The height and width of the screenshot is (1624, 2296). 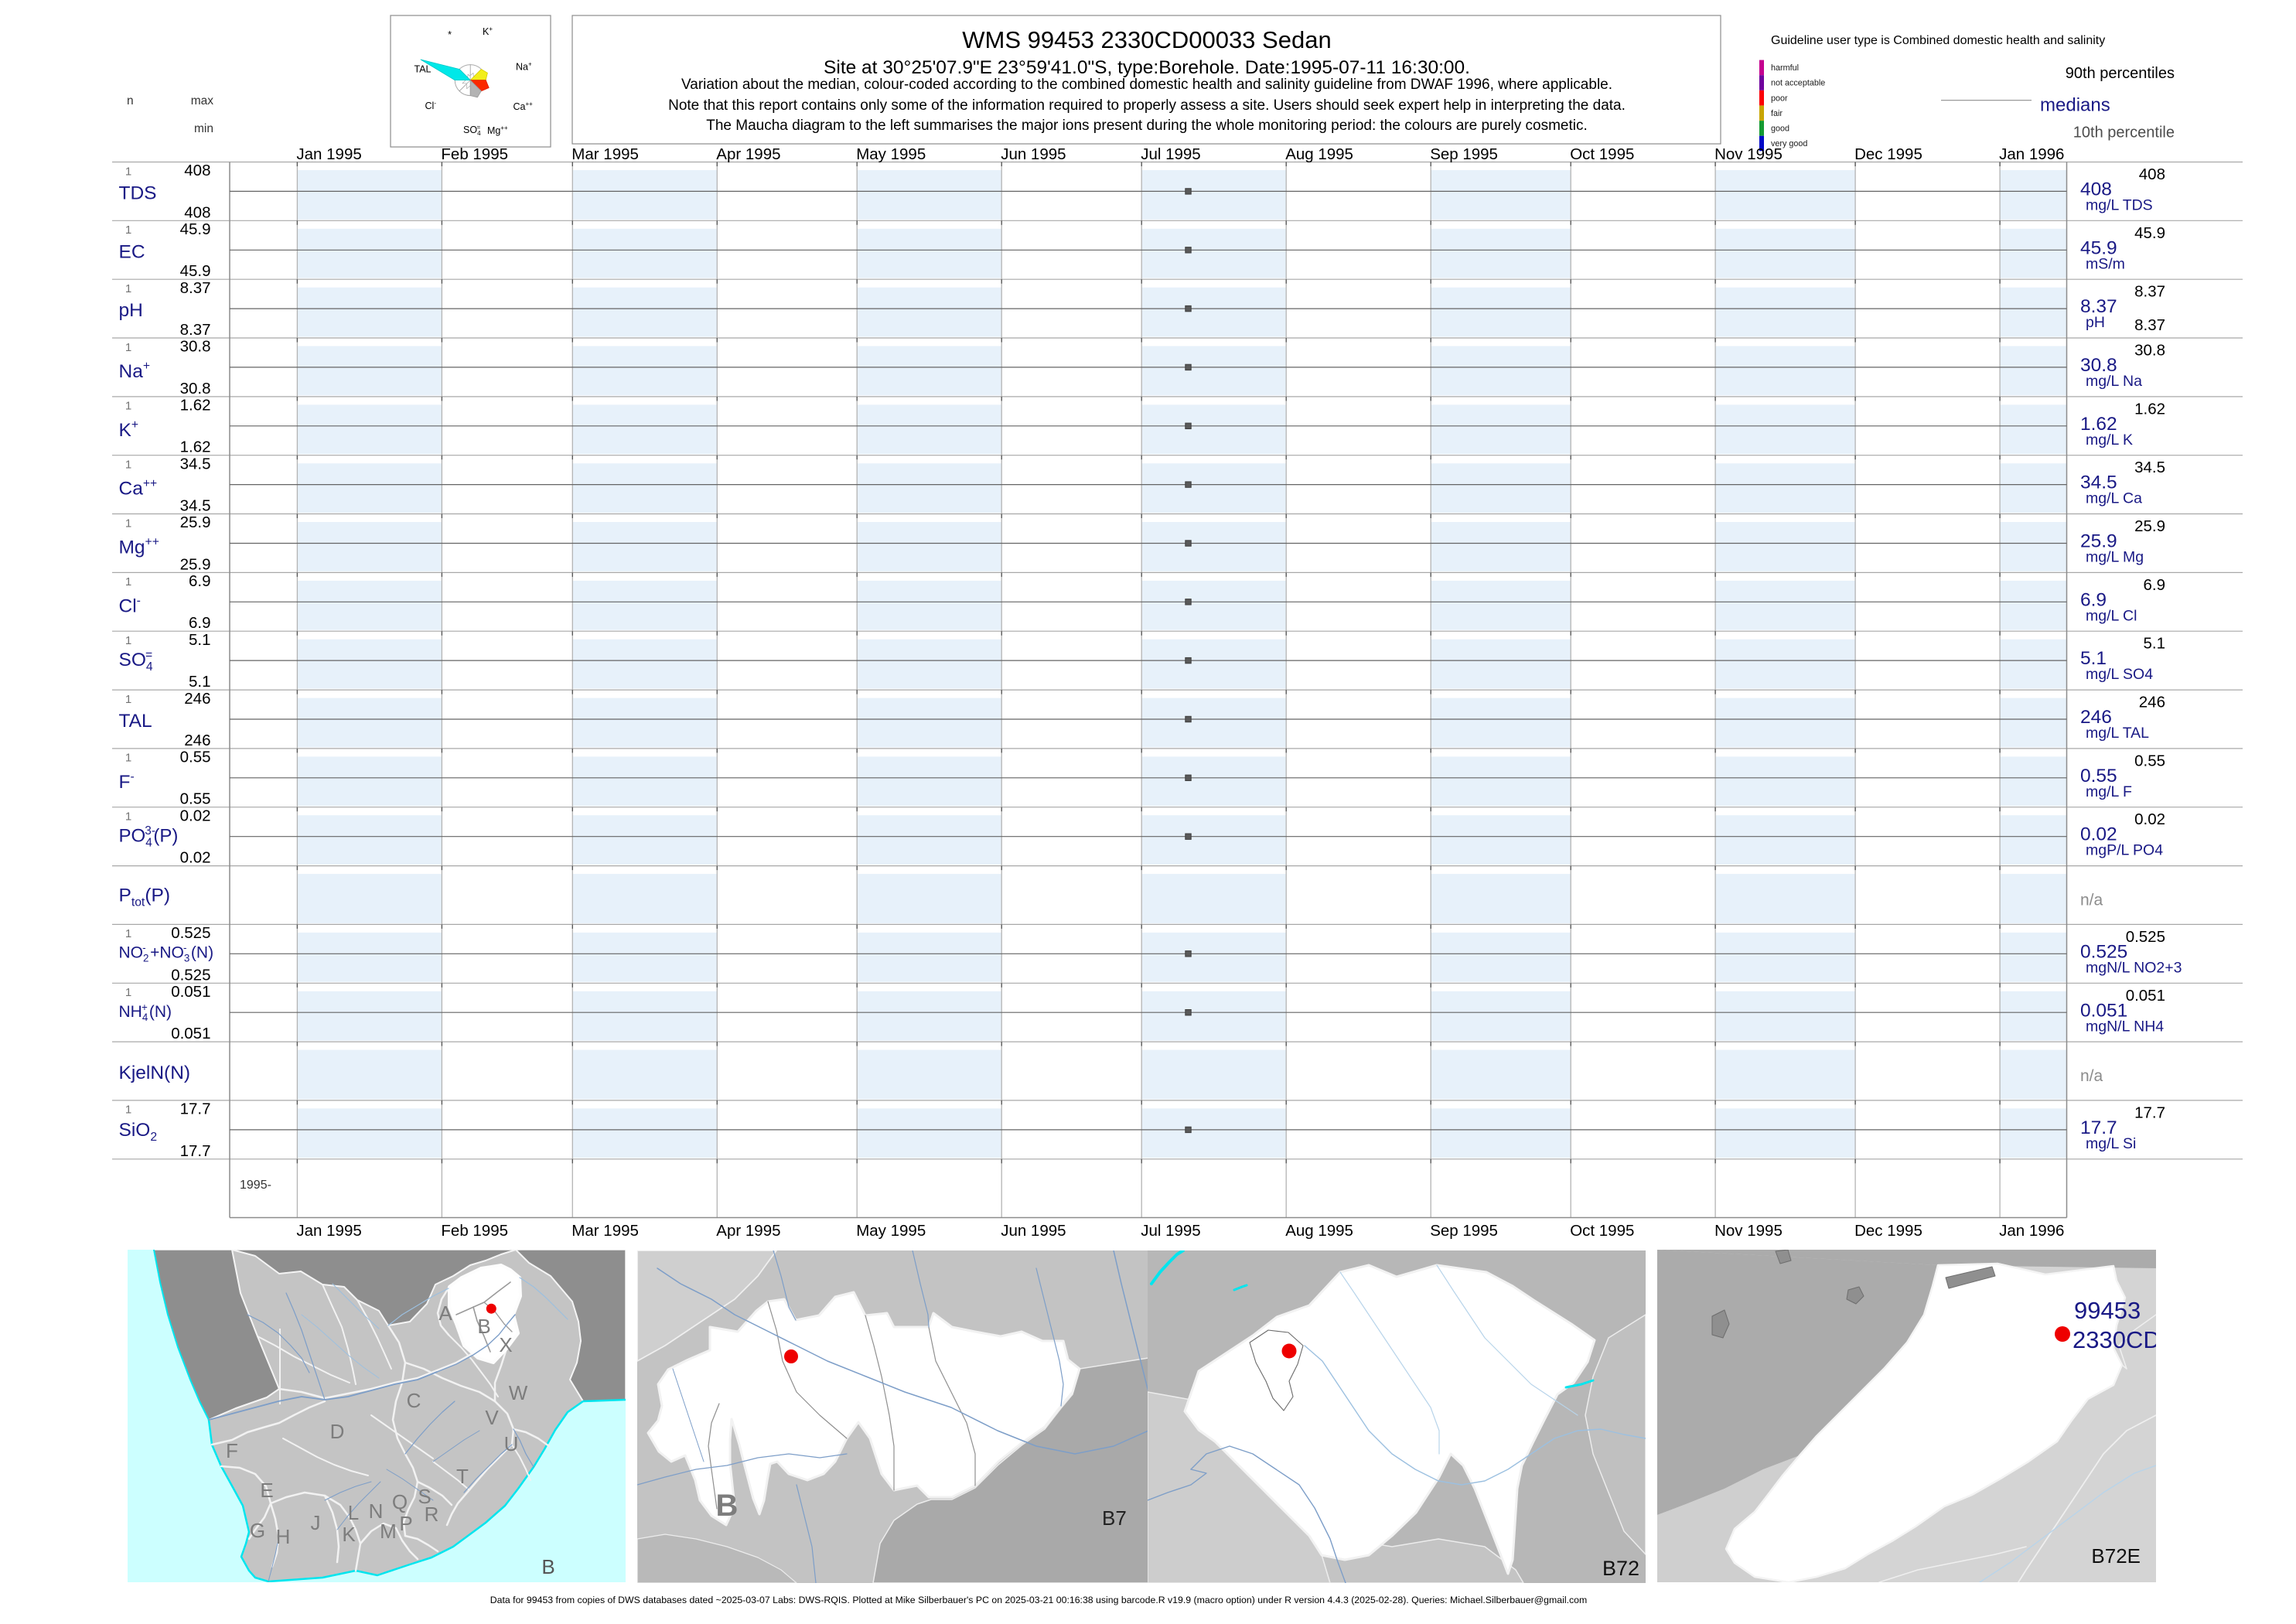 What do you see at coordinates (2124, 133) in the screenshot?
I see `svg-text: 10th percentile` at bounding box center [2124, 133].